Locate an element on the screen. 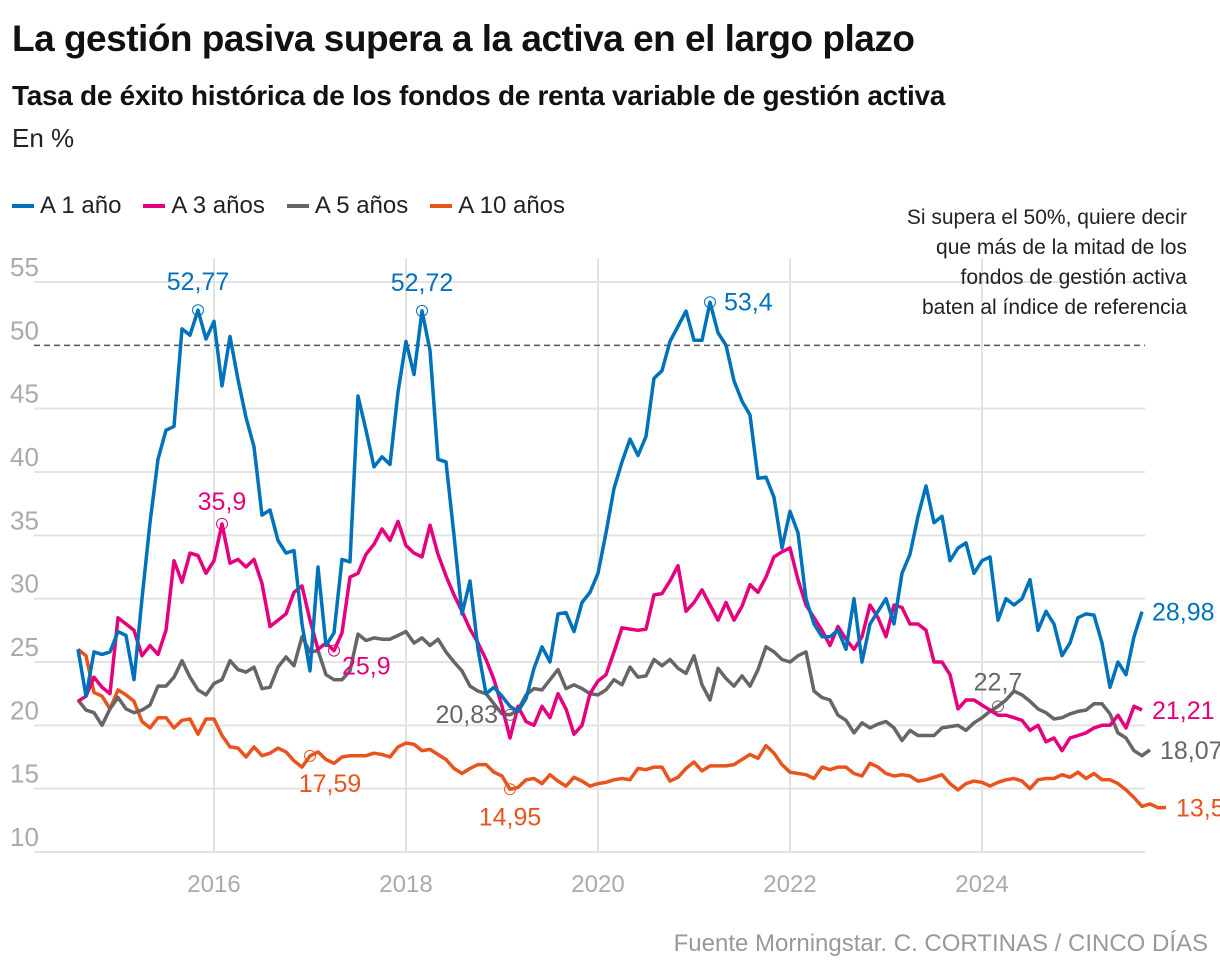 Image resolution: width=1220 pixels, height=978 pixels. y-tick-label: 45 is located at coordinates (24, 394).